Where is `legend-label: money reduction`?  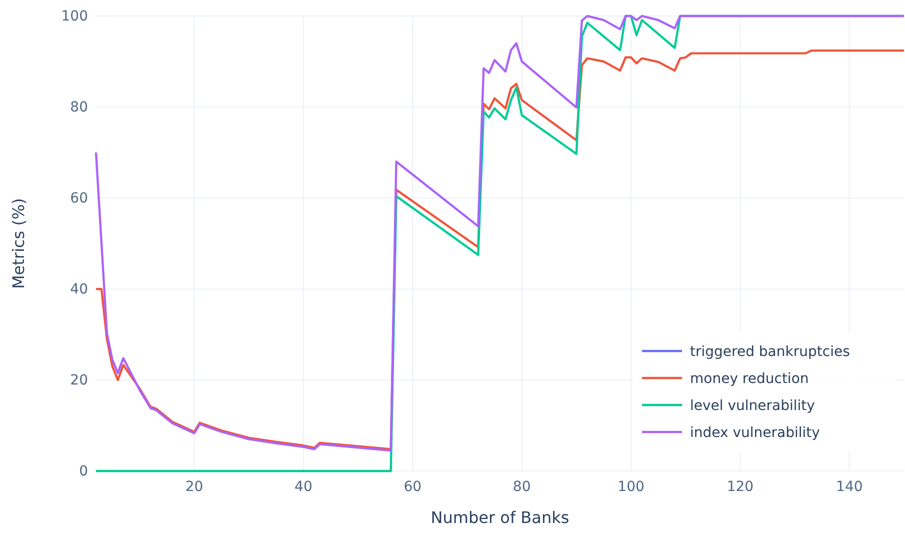 legend-label: money reduction is located at coordinates (749, 379).